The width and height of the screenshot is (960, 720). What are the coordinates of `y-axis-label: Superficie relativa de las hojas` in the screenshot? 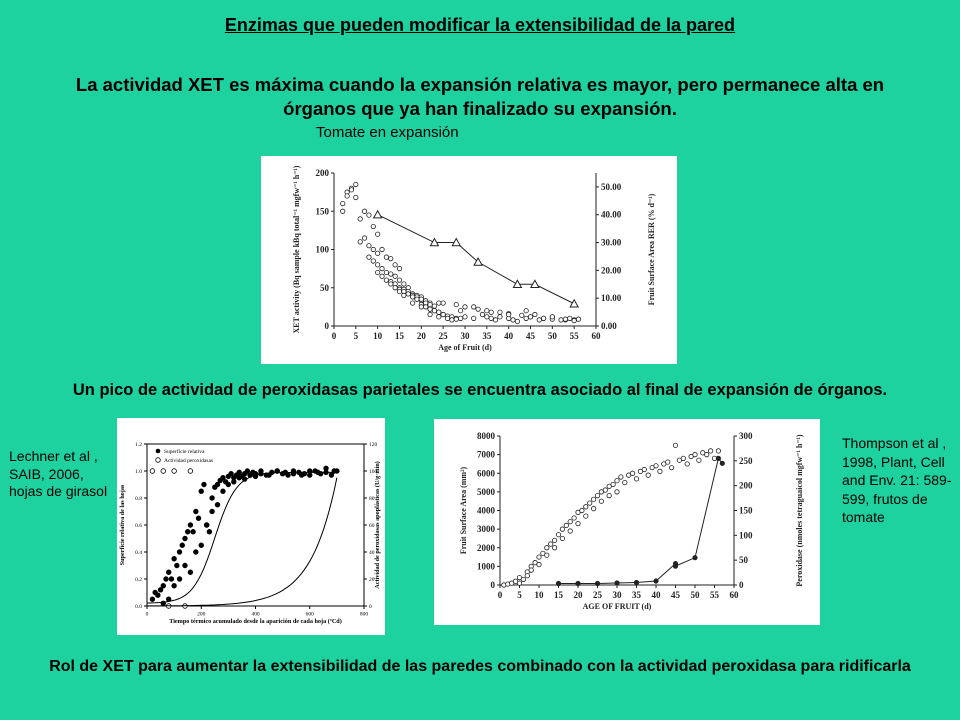 It's located at (122, 524).